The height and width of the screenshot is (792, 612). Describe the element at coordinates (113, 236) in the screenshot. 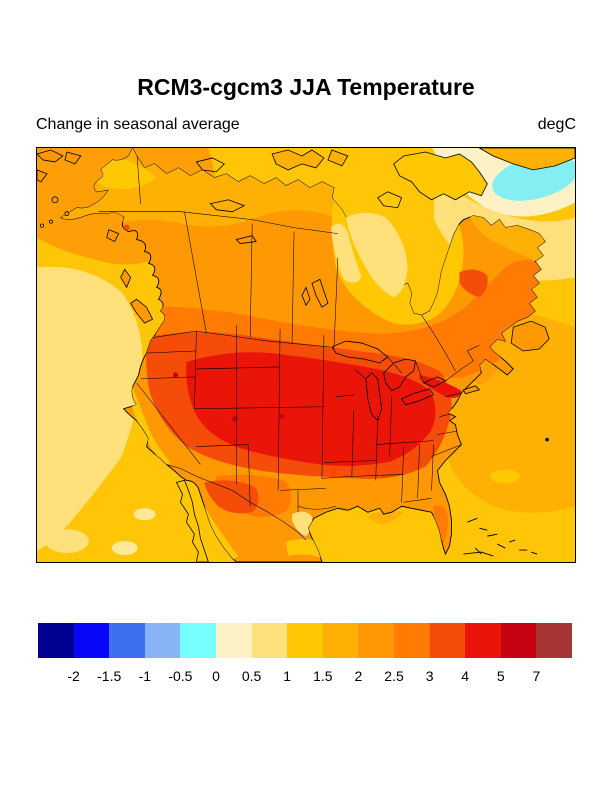

I see `island-kodiak` at that location.